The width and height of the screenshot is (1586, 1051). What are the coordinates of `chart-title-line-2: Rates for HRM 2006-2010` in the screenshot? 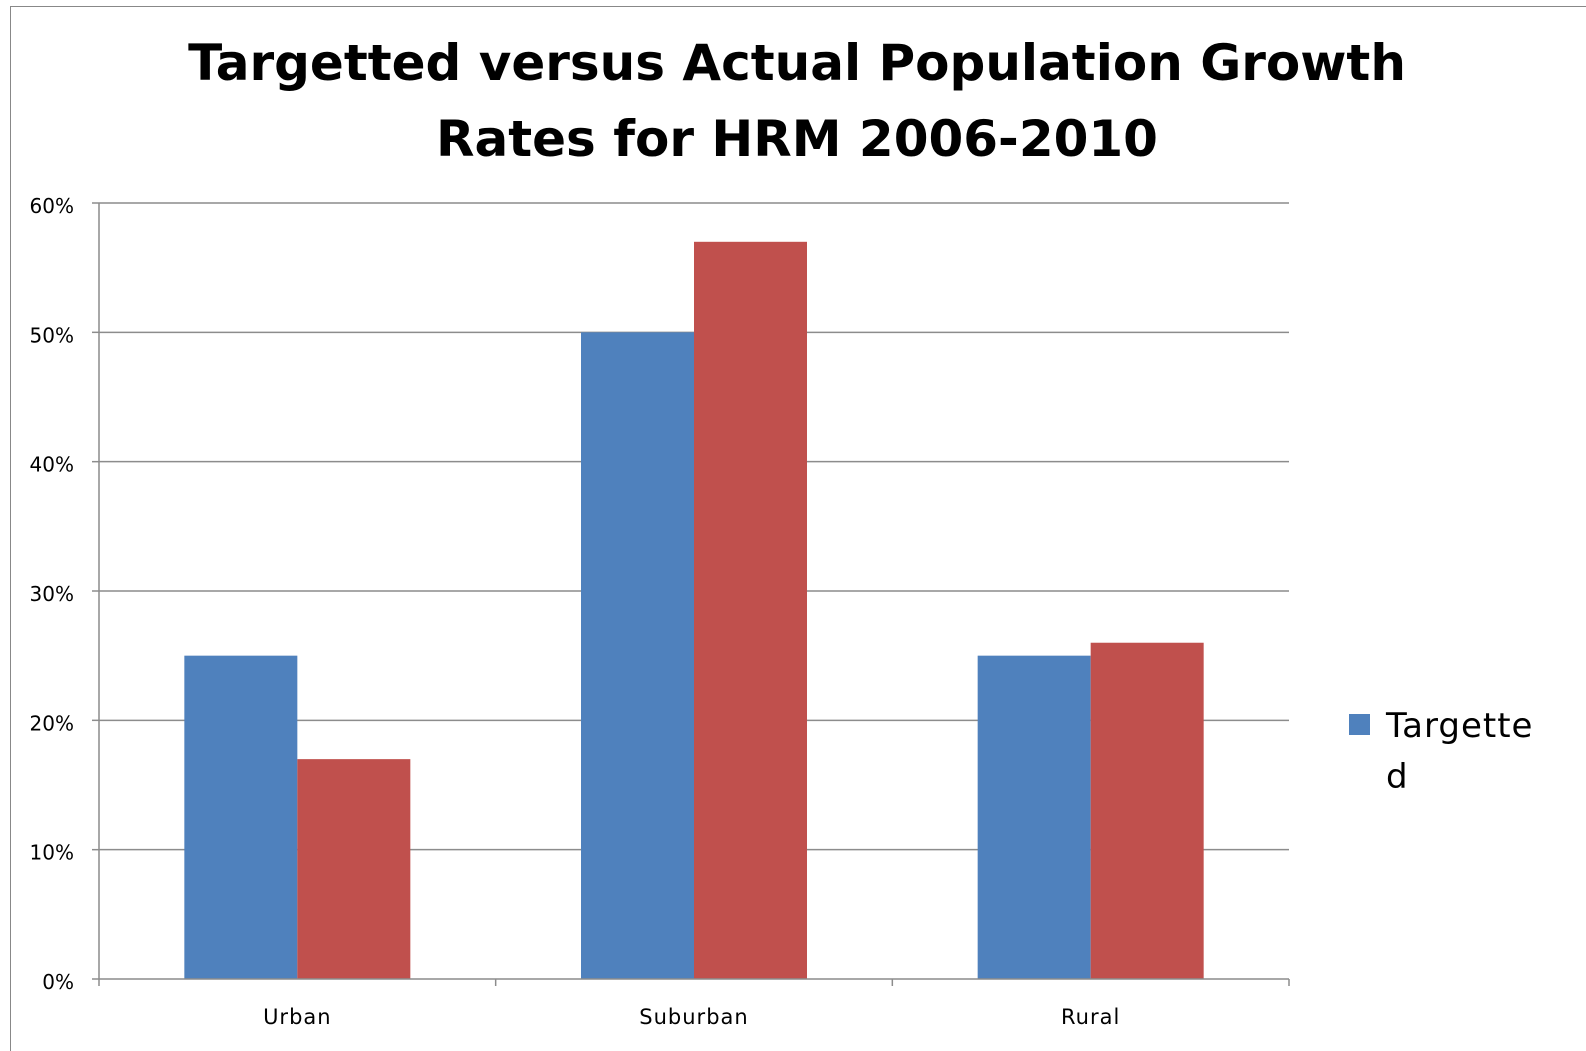 It's located at (797, 139).